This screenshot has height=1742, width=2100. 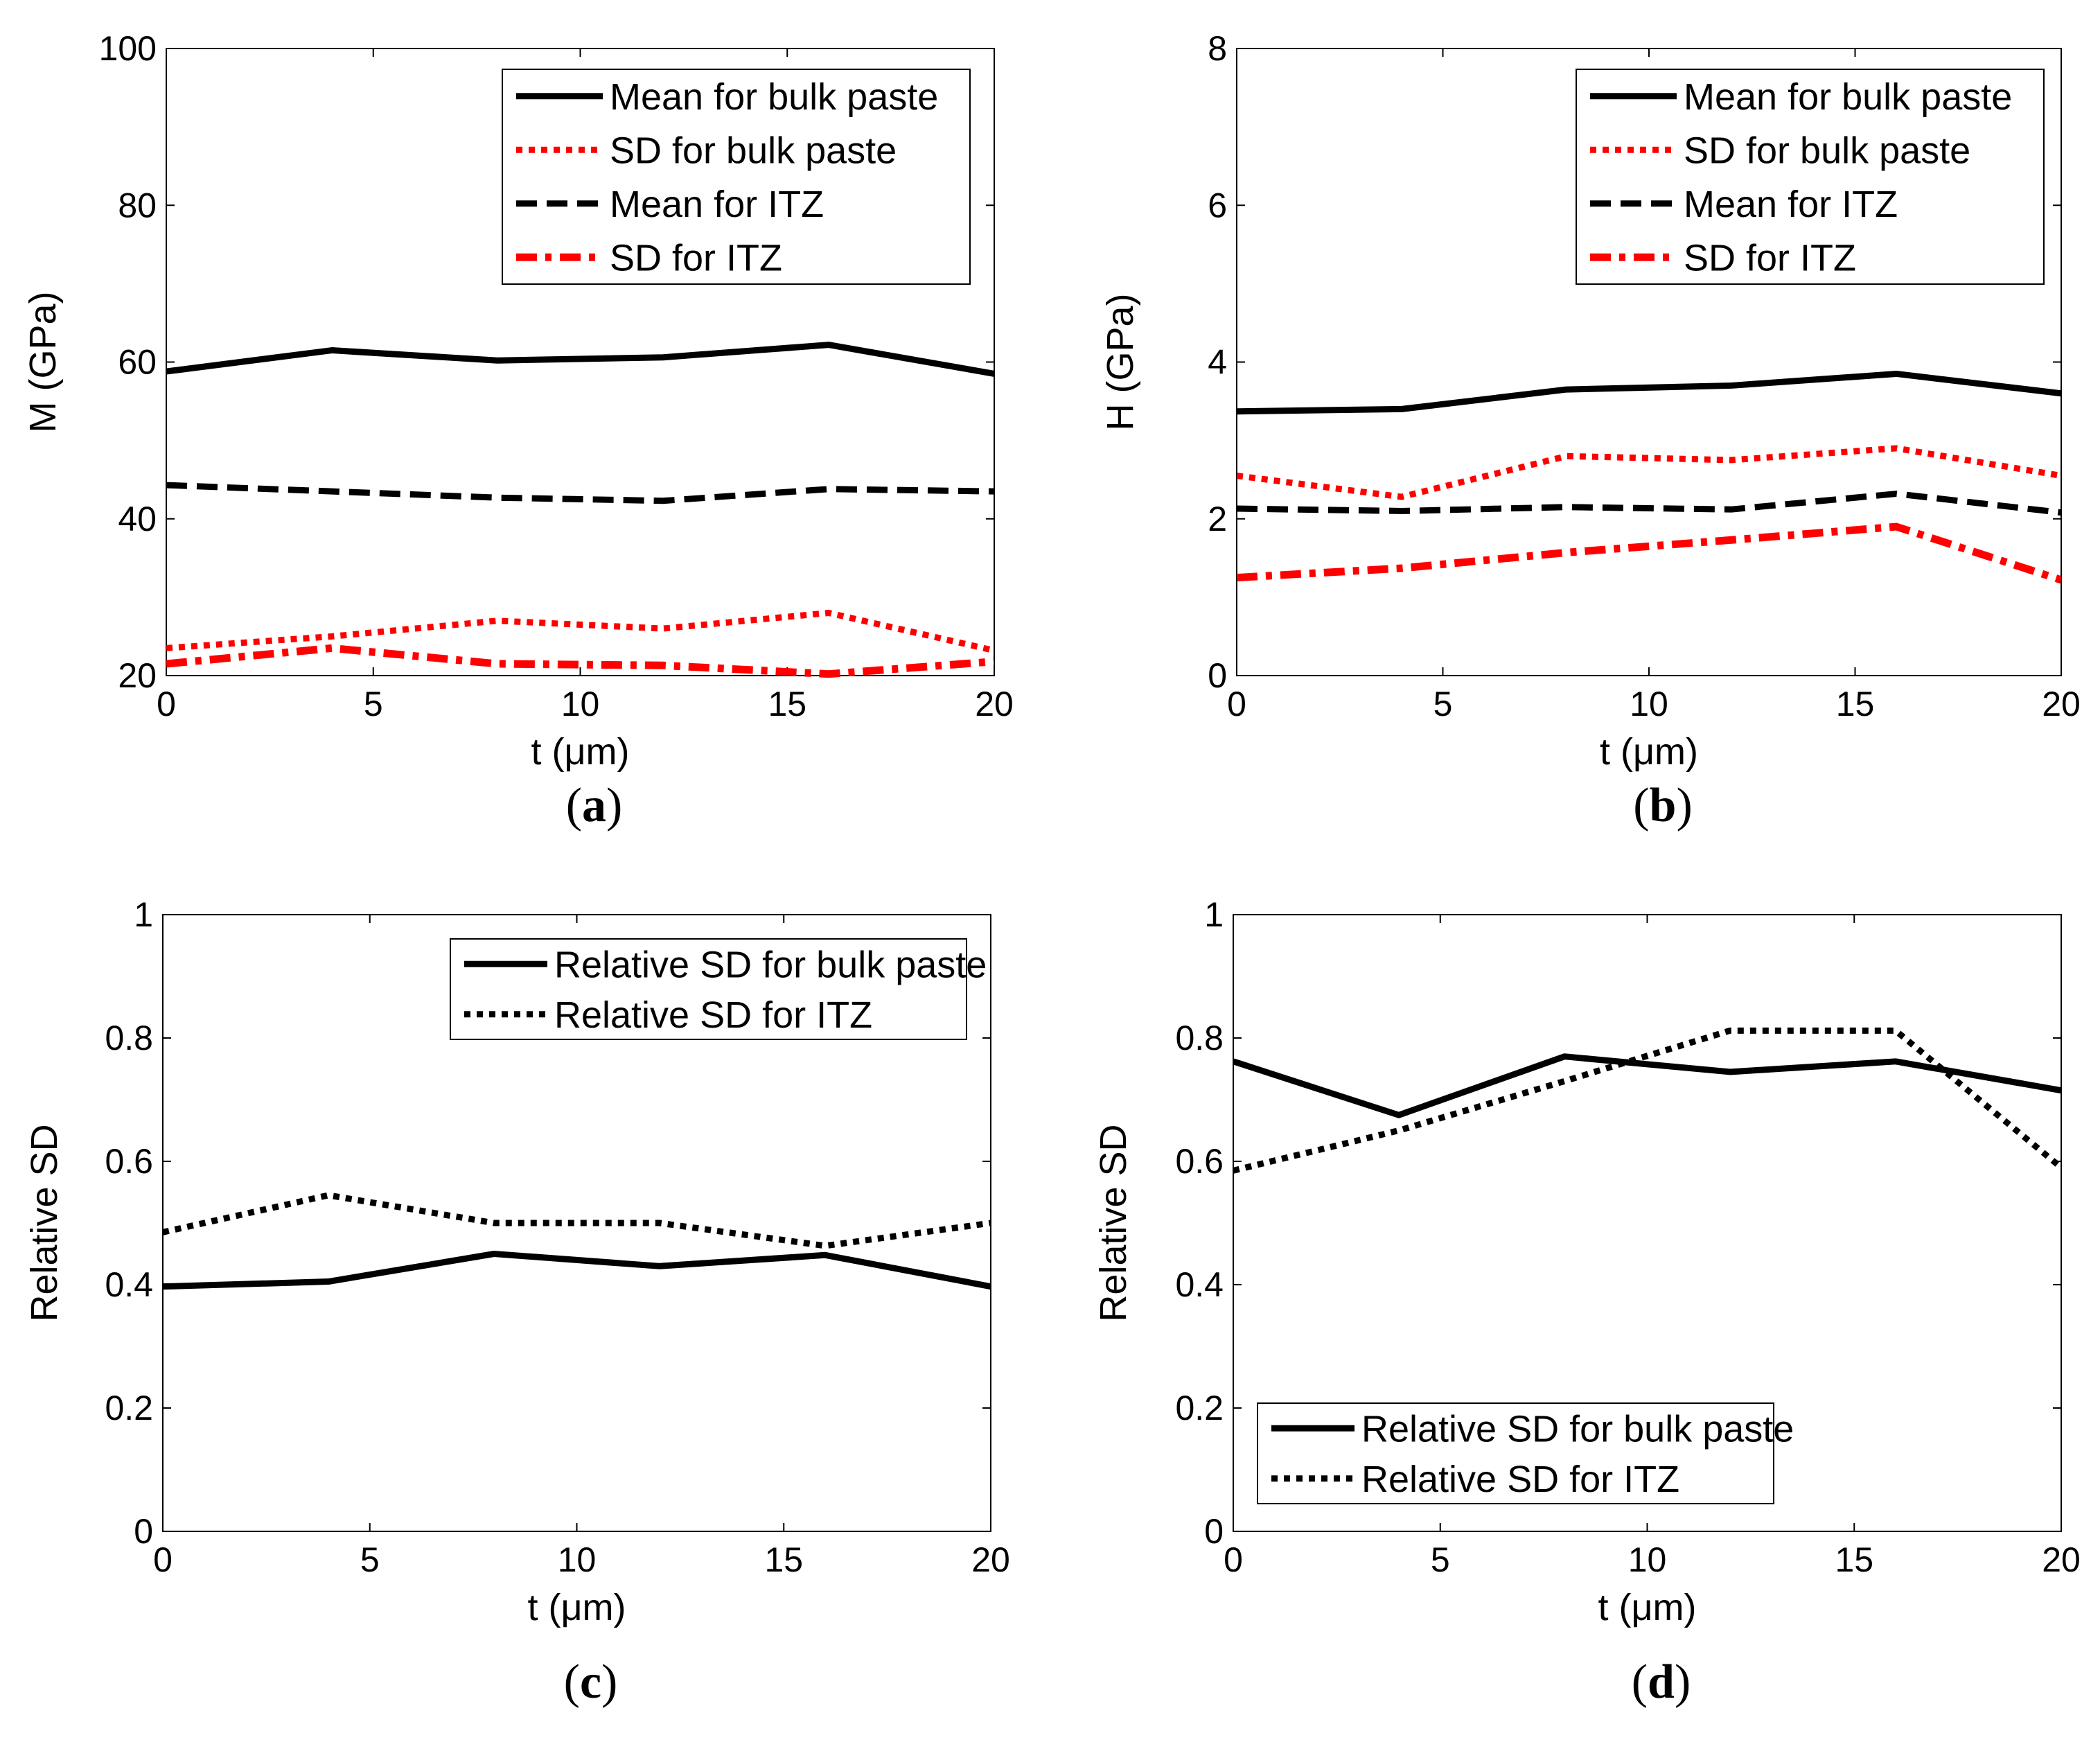 I want to click on y-tick-label: 8, so click(x=1217, y=48).